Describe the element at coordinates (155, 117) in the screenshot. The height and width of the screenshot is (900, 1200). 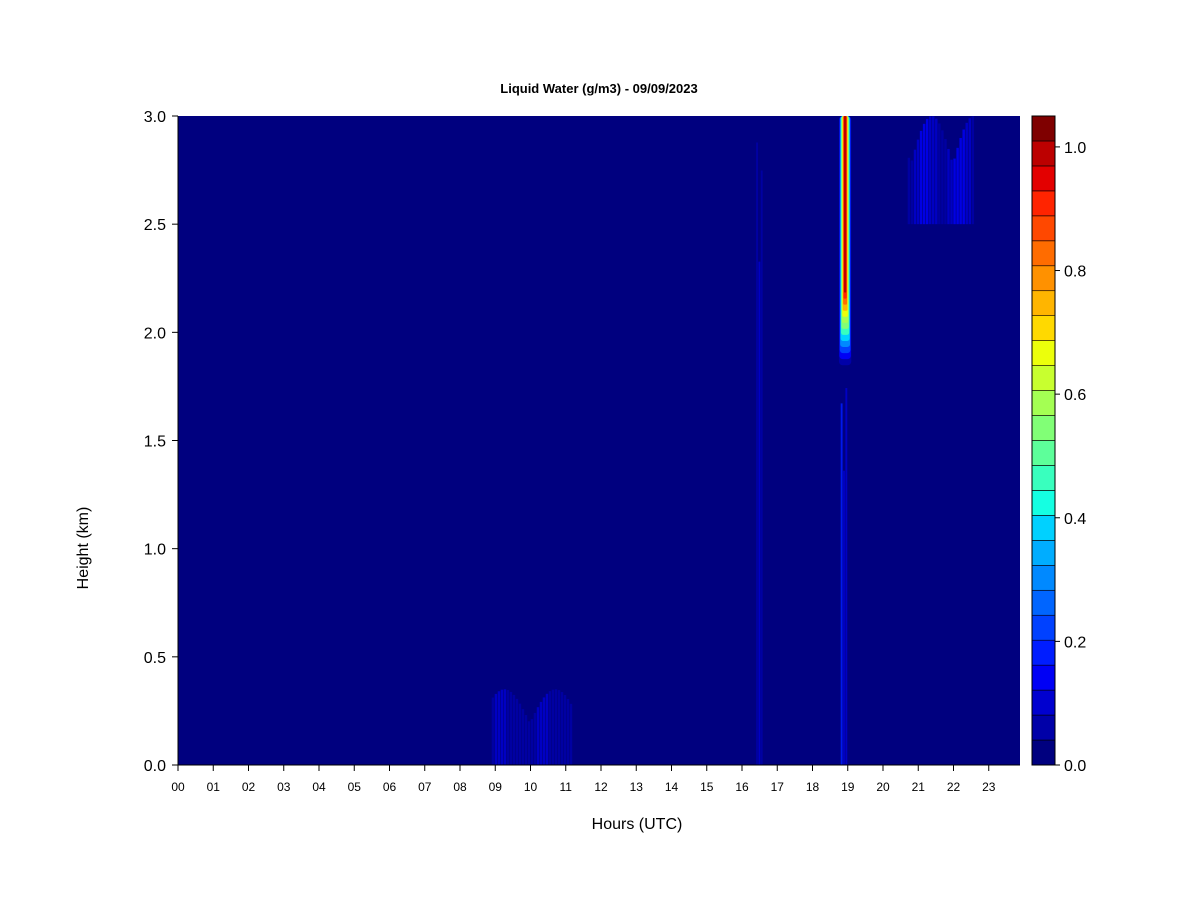
I see `y-tick-label: 3.0` at that location.